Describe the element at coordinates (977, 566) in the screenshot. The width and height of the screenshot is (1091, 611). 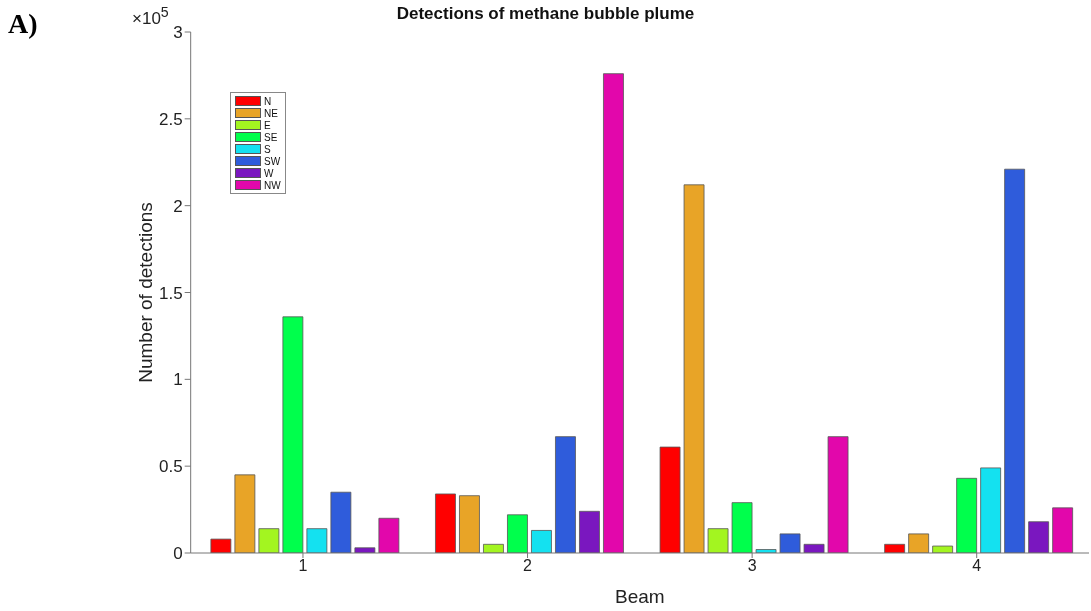
I see `x-tick-label: 4` at that location.